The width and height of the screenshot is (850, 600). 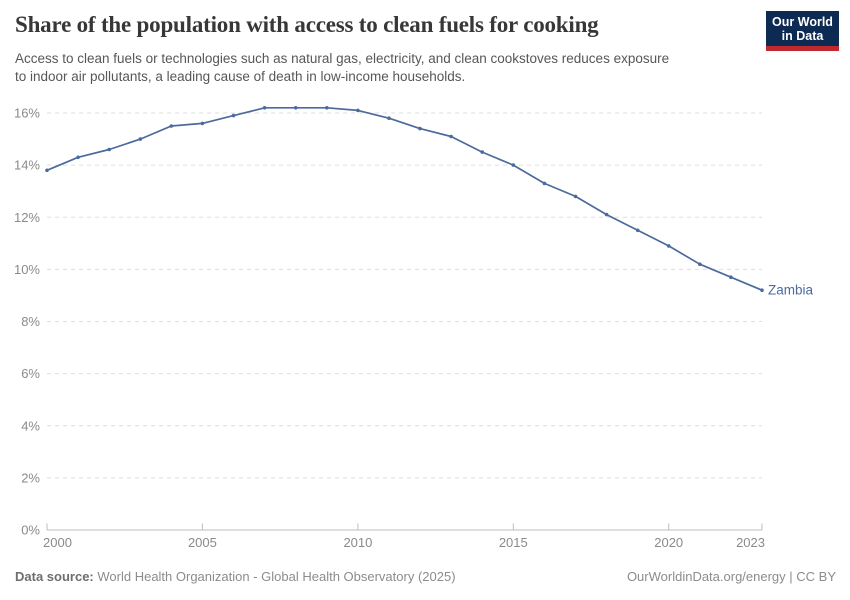 What do you see at coordinates (513, 542) in the screenshot?
I see `x-tick-label: 2015` at bounding box center [513, 542].